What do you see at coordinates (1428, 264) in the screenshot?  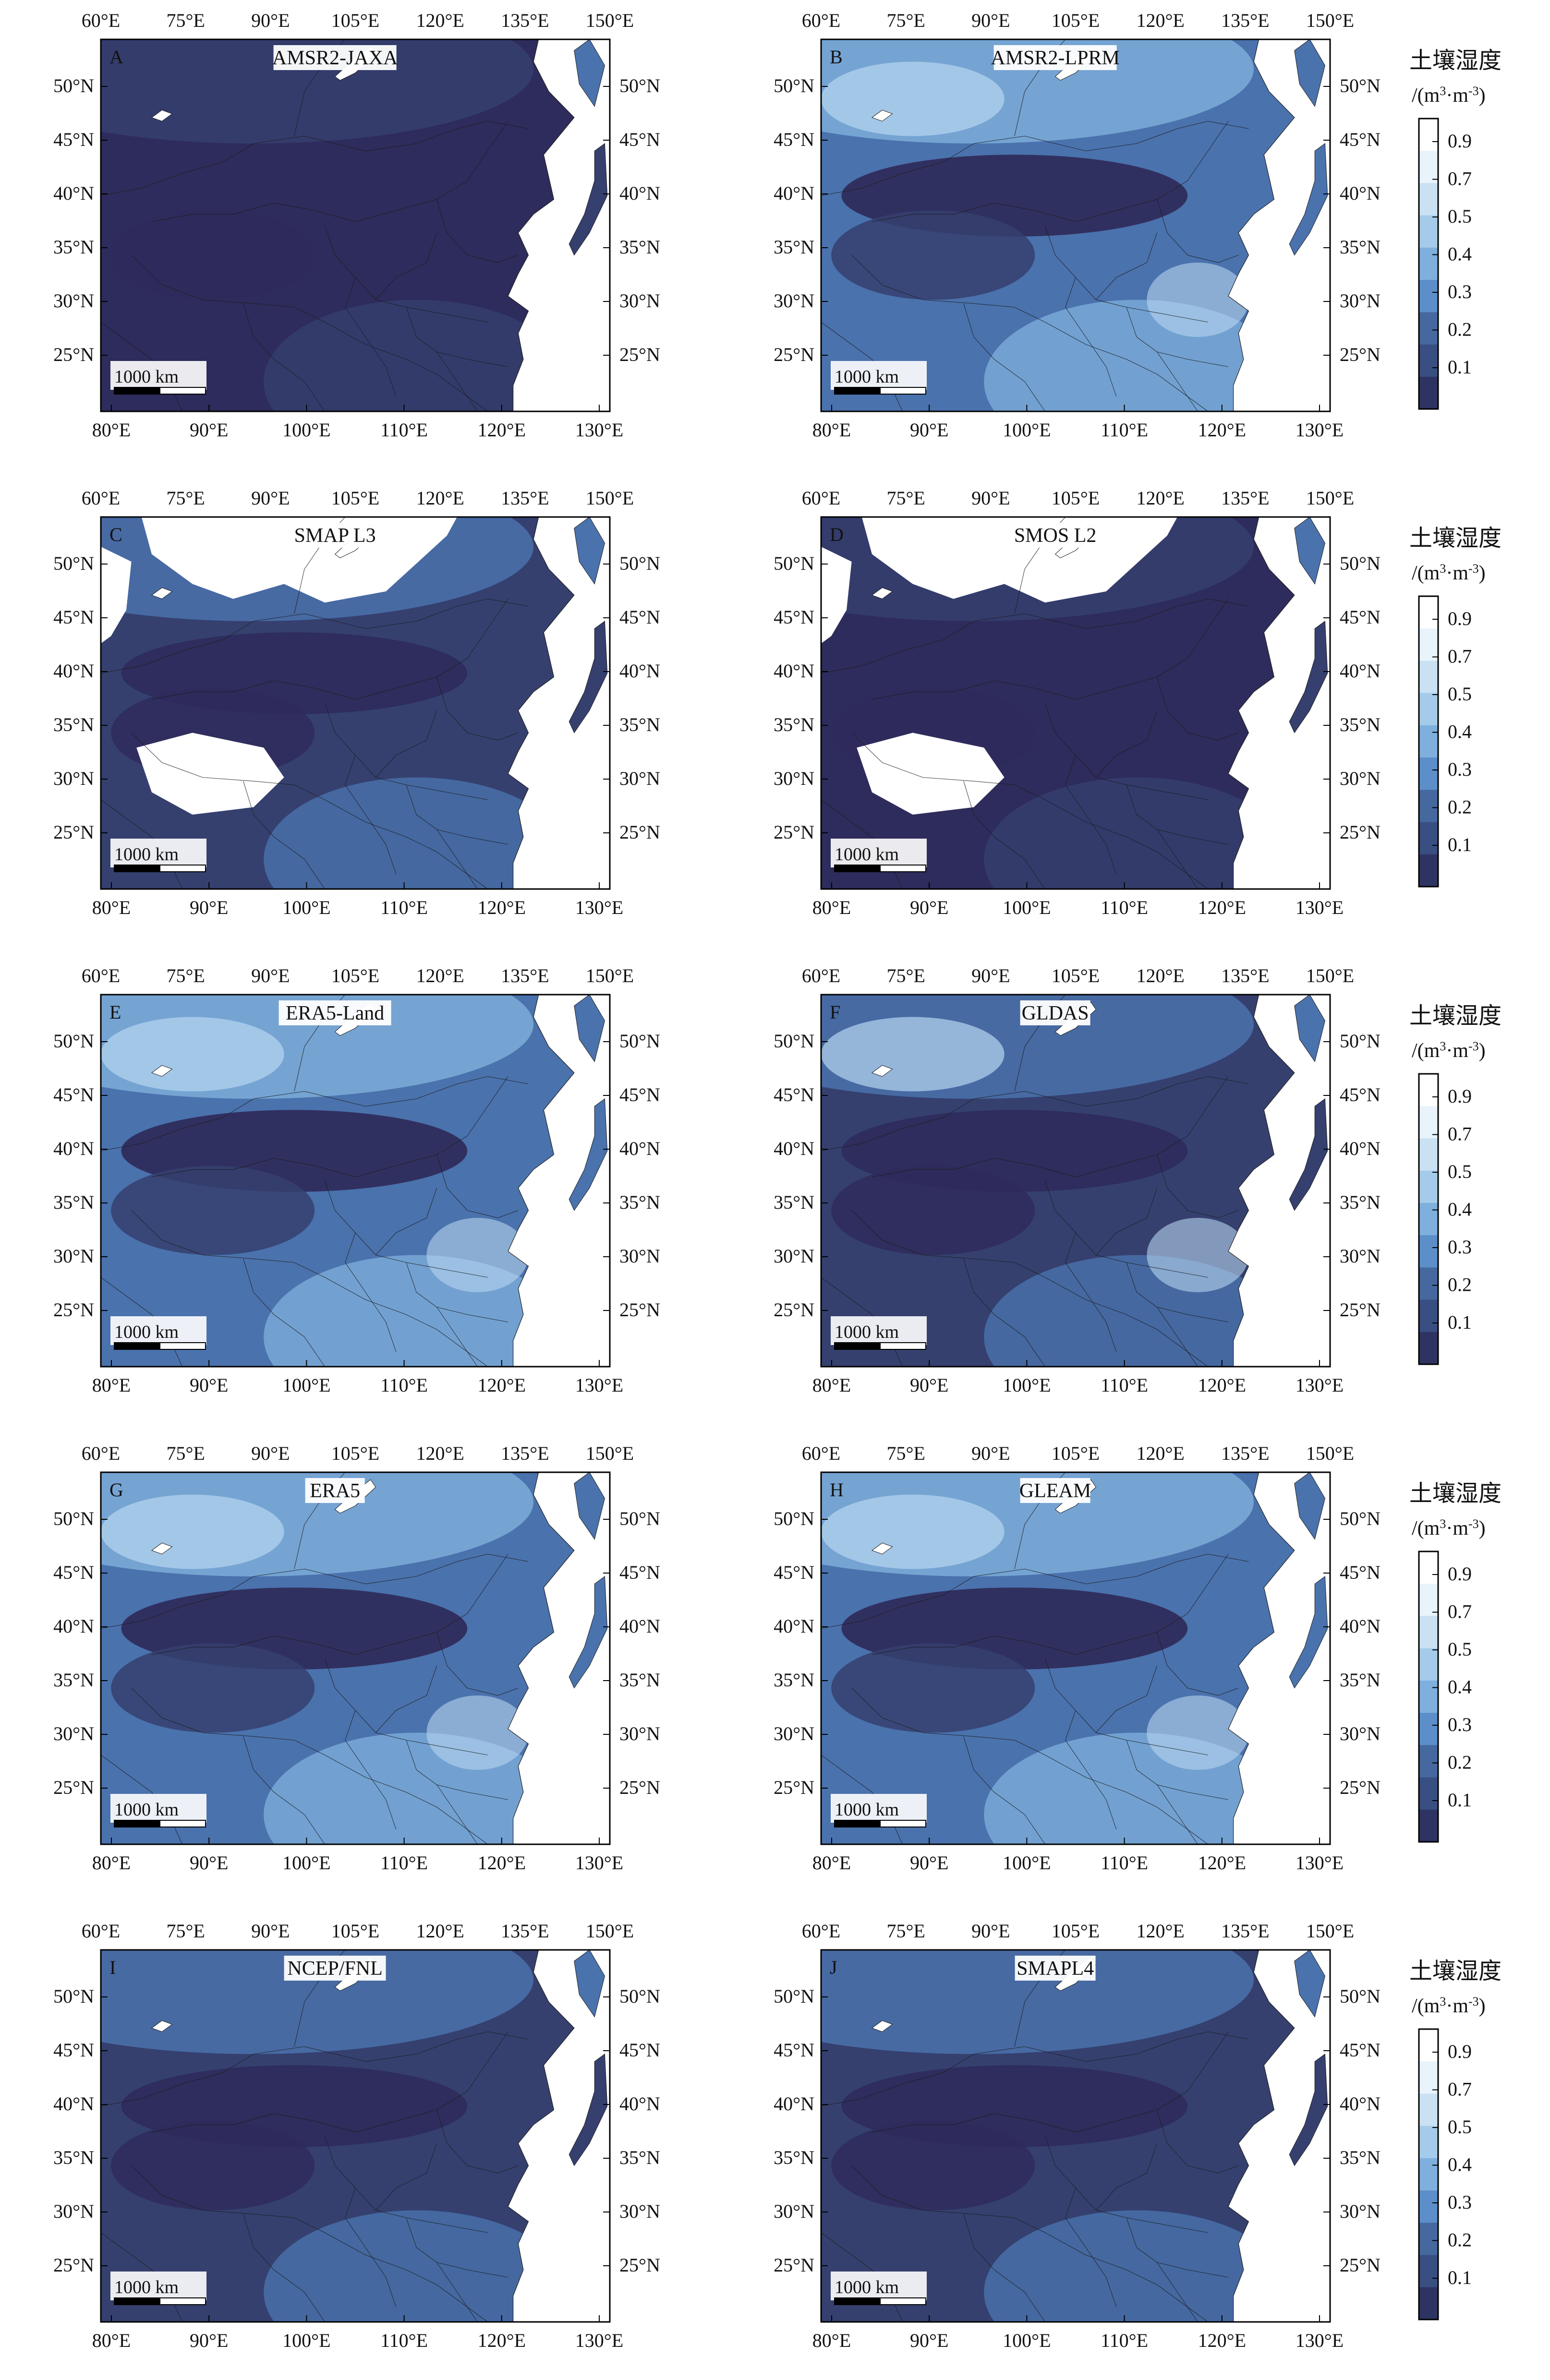 I see `colorbar-frame` at bounding box center [1428, 264].